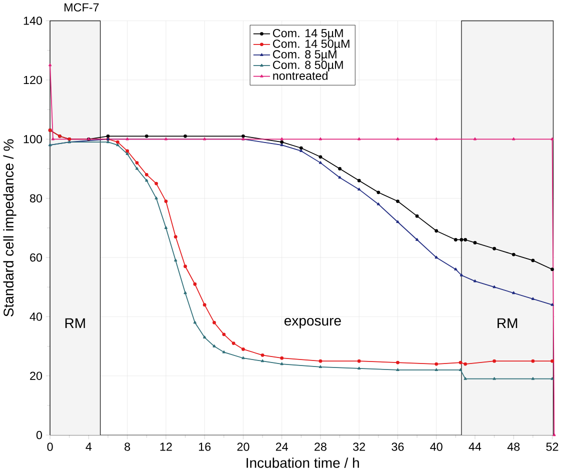 This screenshot has width=562, height=471. Describe the element at coordinates (33, 139) in the screenshot. I see `y-tick-label: 100` at that location.